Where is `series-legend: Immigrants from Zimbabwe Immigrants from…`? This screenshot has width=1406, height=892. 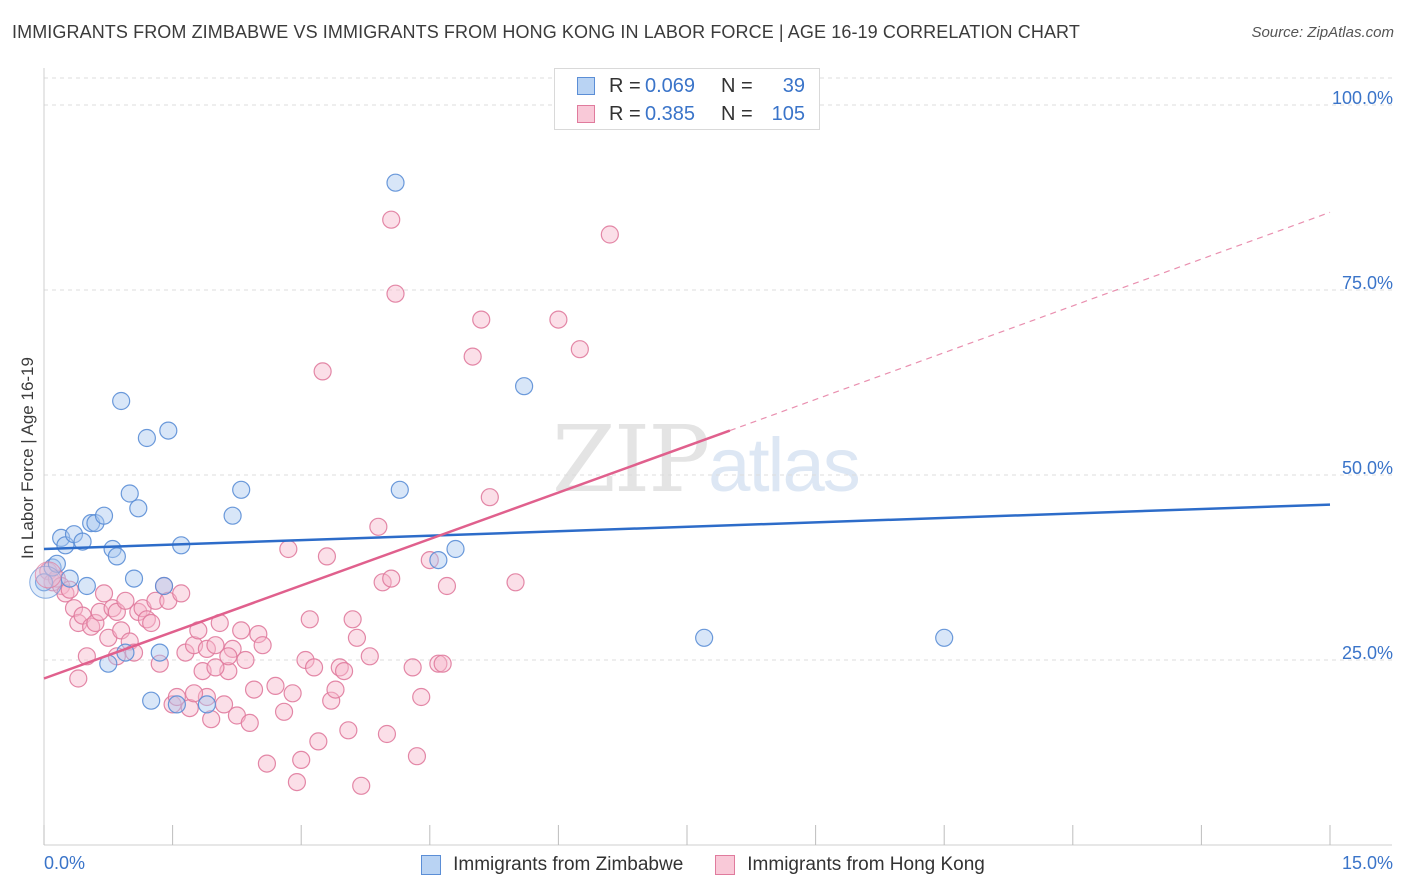
series-legend: Immigrants from Zimbabwe Immigrants from… is located at coordinates (703, 865).